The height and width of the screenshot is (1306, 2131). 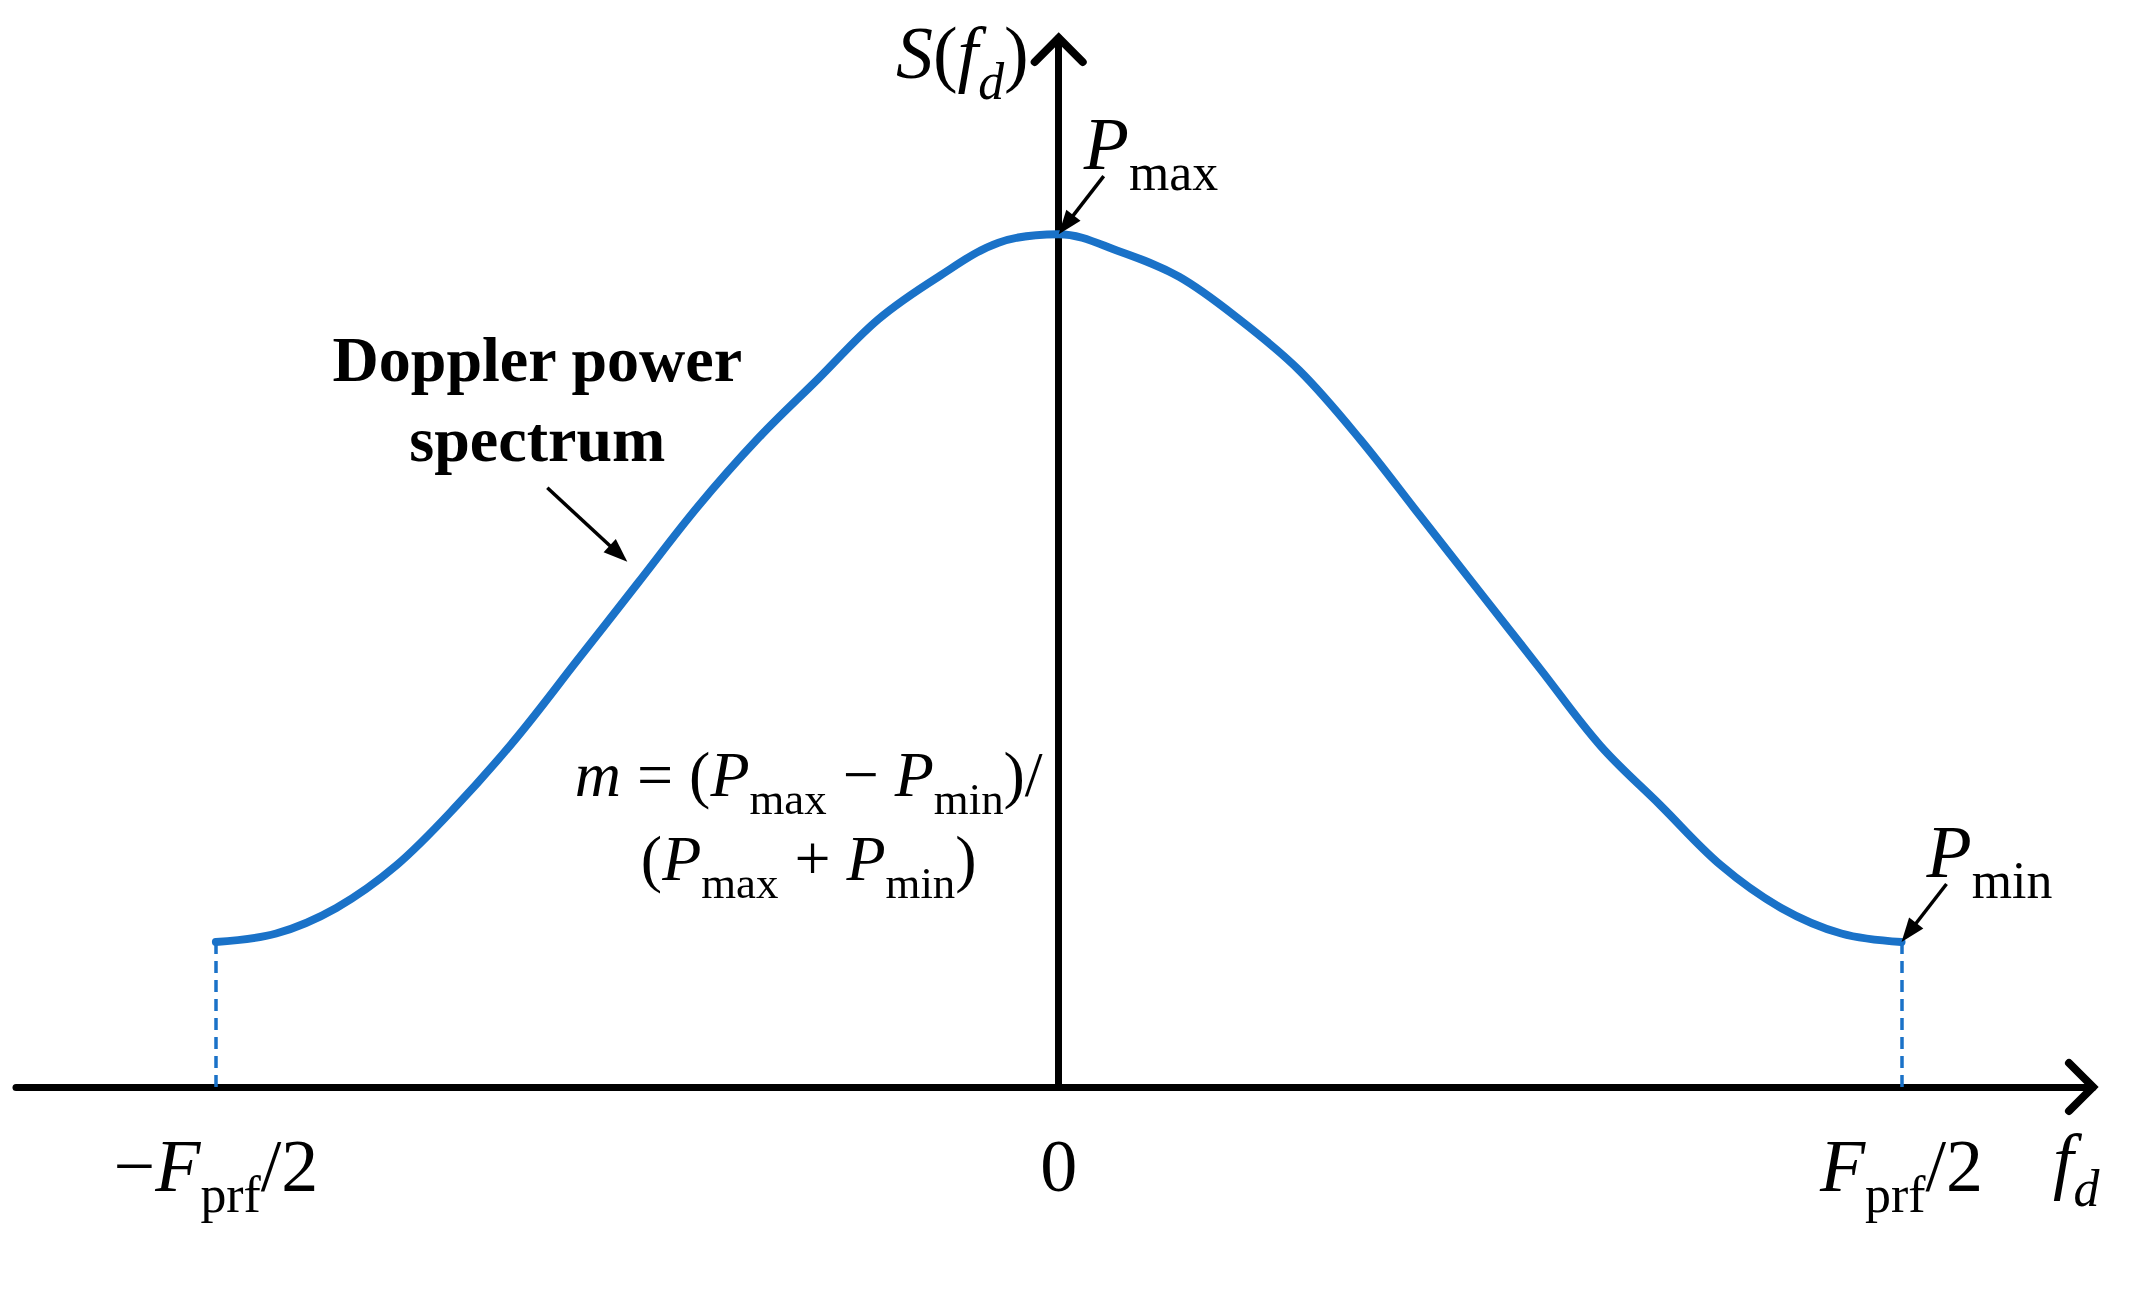 What do you see at coordinates (216, 1174) in the screenshot?
I see `x-tick-label: −F$_{prf}$/2` at bounding box center [216, 1174].